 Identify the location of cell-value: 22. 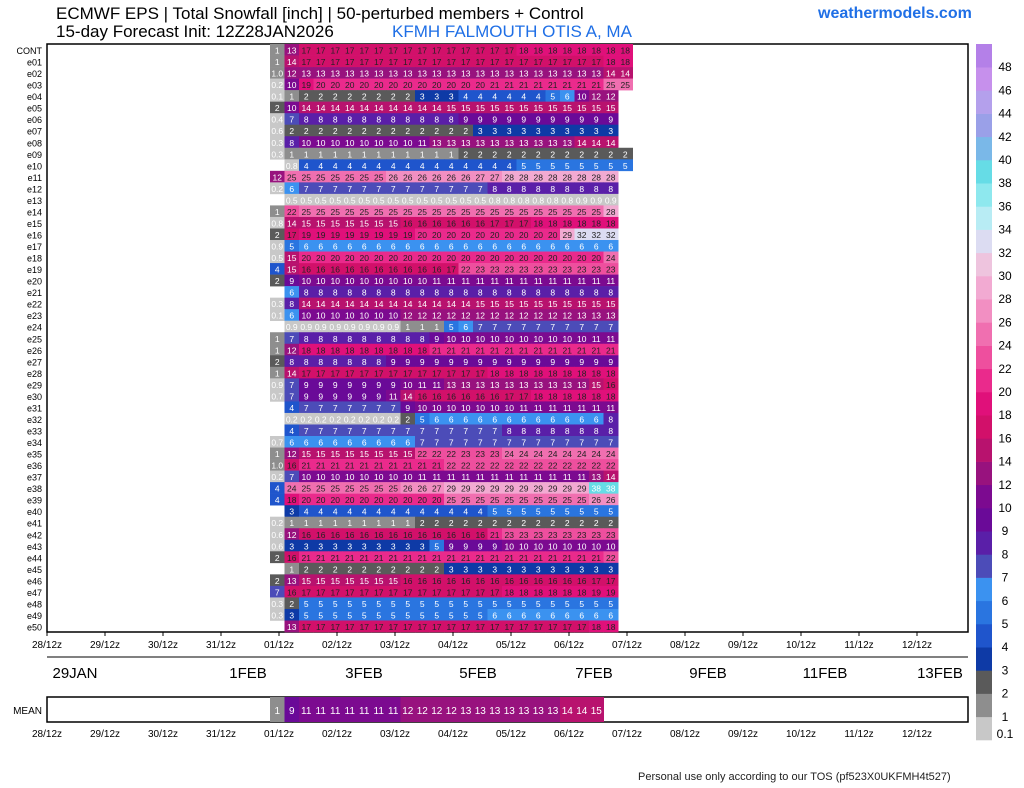
(452, 454).